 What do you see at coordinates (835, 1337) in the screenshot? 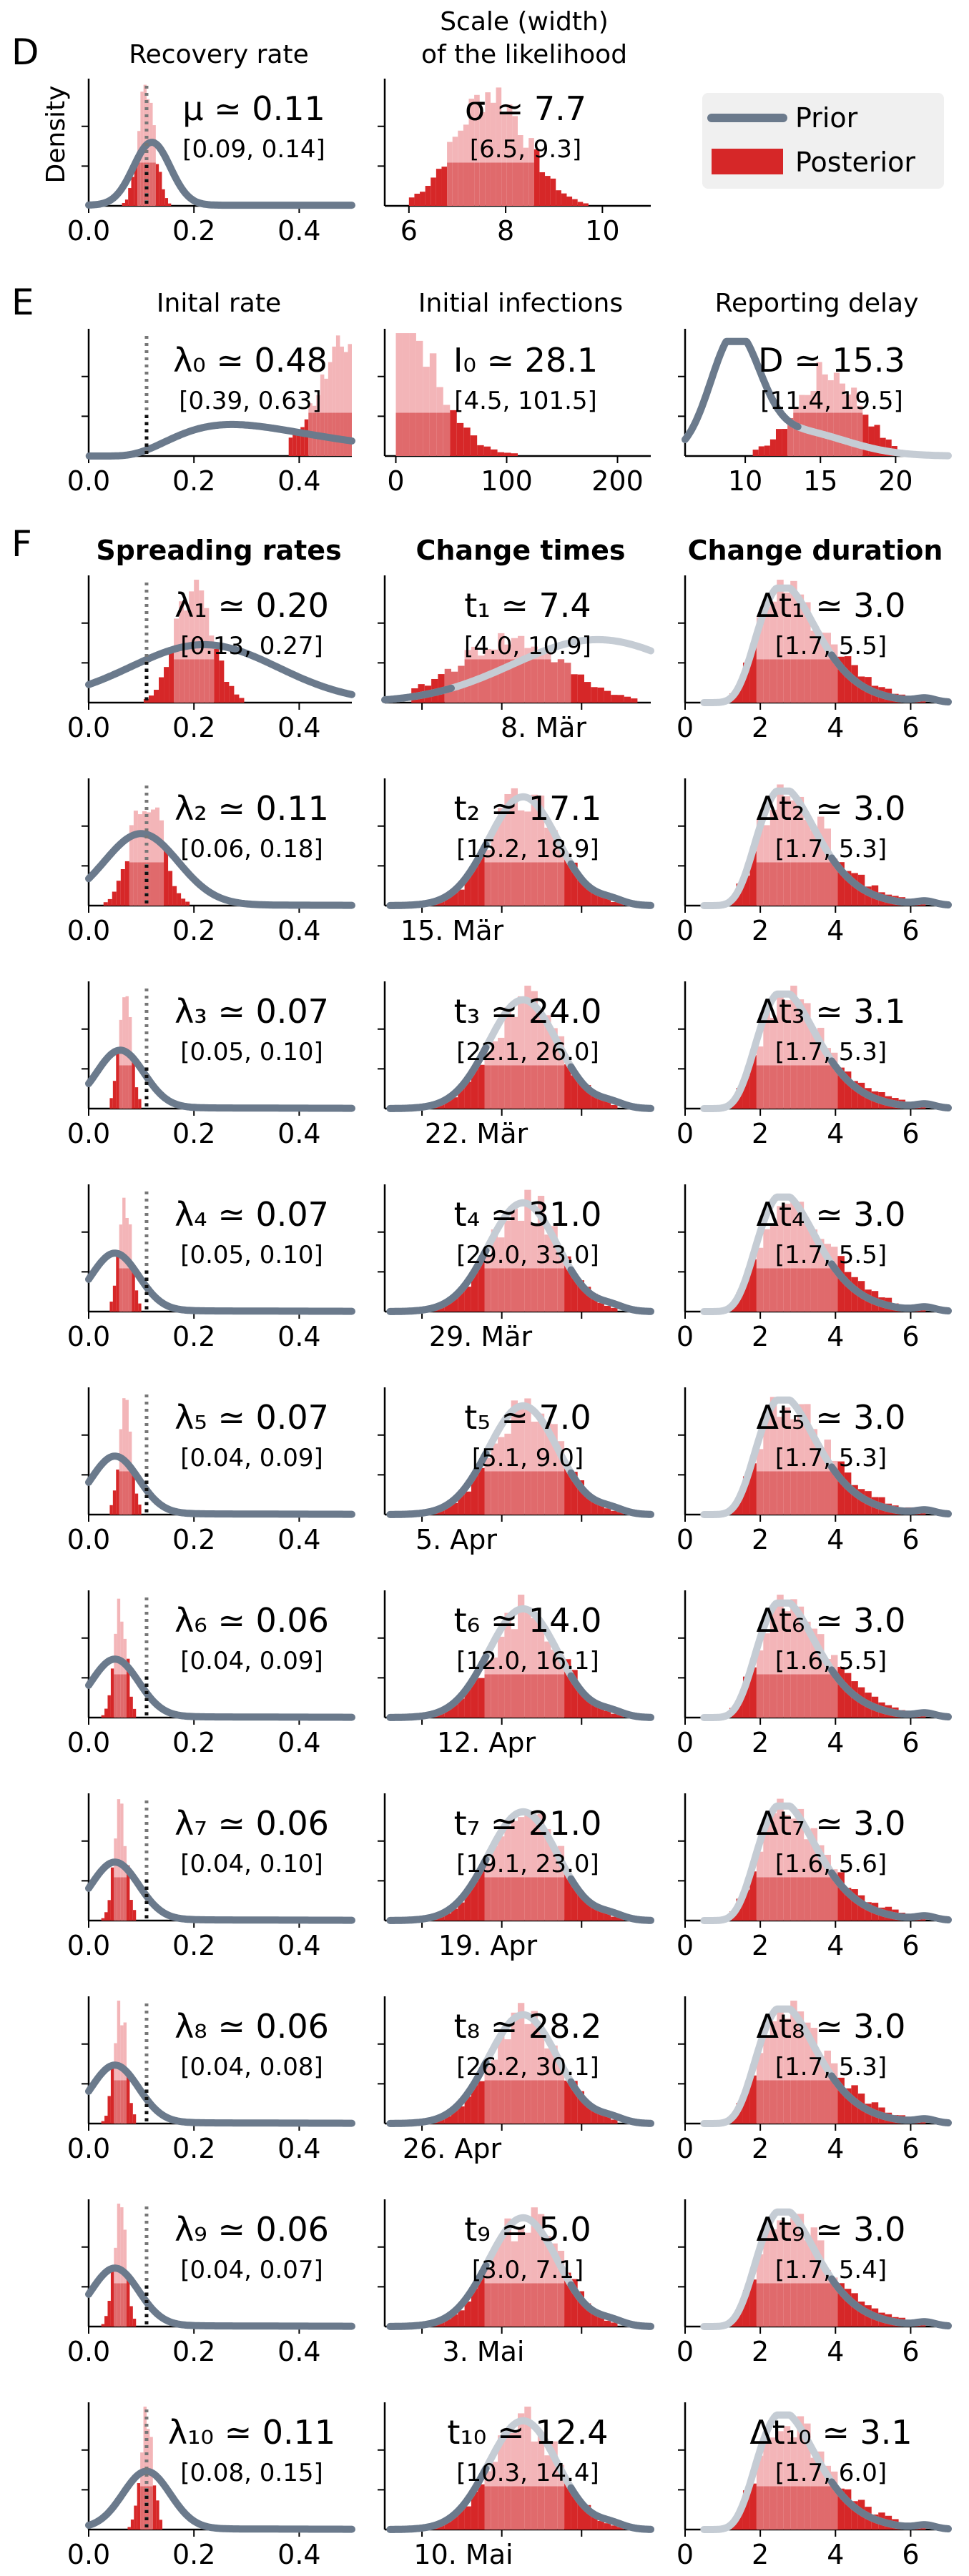
I see `x-tick-label: 4` at bounding box center [835, 1337].